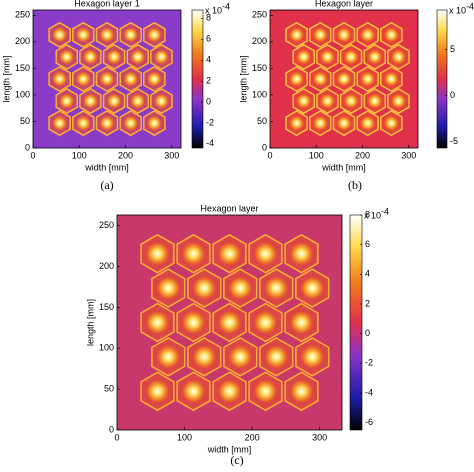 The width and height of the screenshot is (474, 472). What do you see at coordinates (22, 94) in the screenshot?
I see `y-tick-label: 100` at bounding box center [22, 94].